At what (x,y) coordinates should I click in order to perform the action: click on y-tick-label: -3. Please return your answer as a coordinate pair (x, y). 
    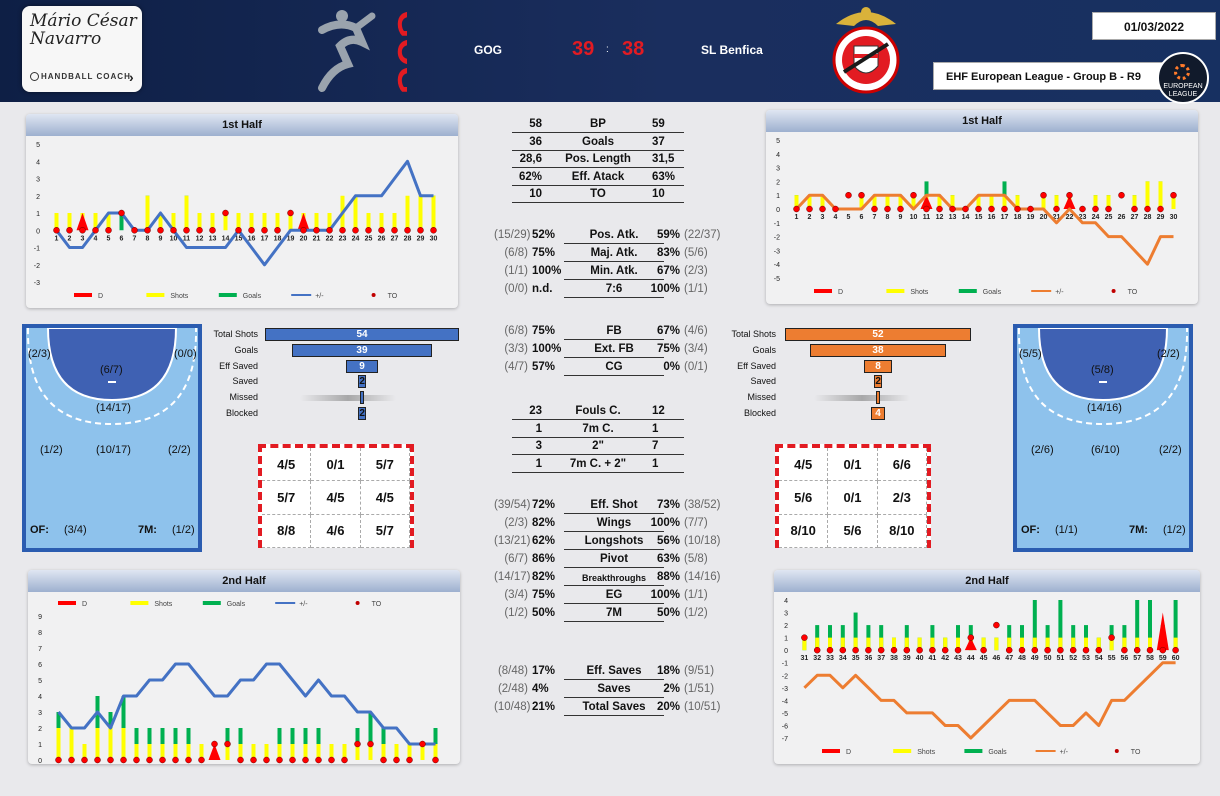
    Looking at the image, I should click on (777, 251).